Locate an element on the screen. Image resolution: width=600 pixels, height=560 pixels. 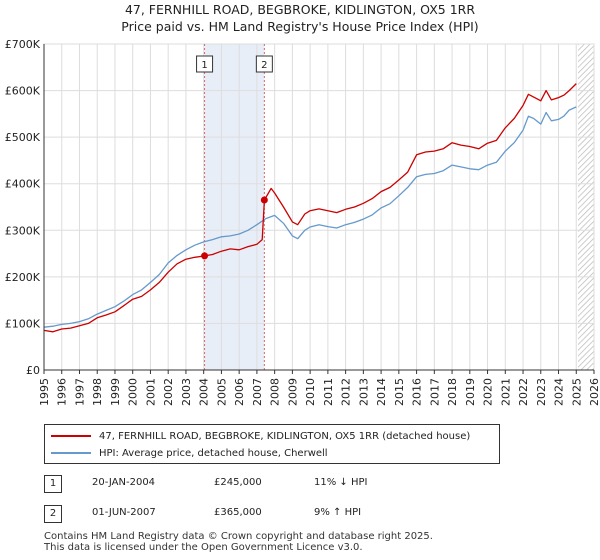
y-tick-label: £200K is located at coordinates (23, 277).